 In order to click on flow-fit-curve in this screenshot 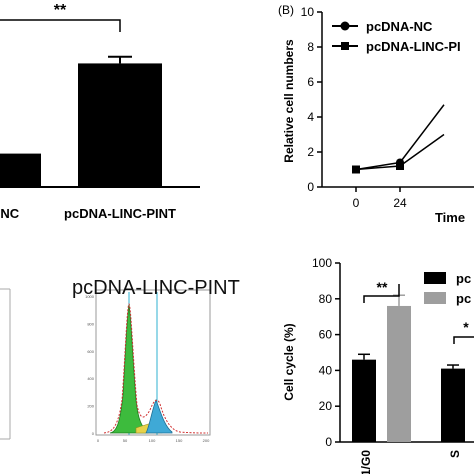, I will do `click(156, 368)`.